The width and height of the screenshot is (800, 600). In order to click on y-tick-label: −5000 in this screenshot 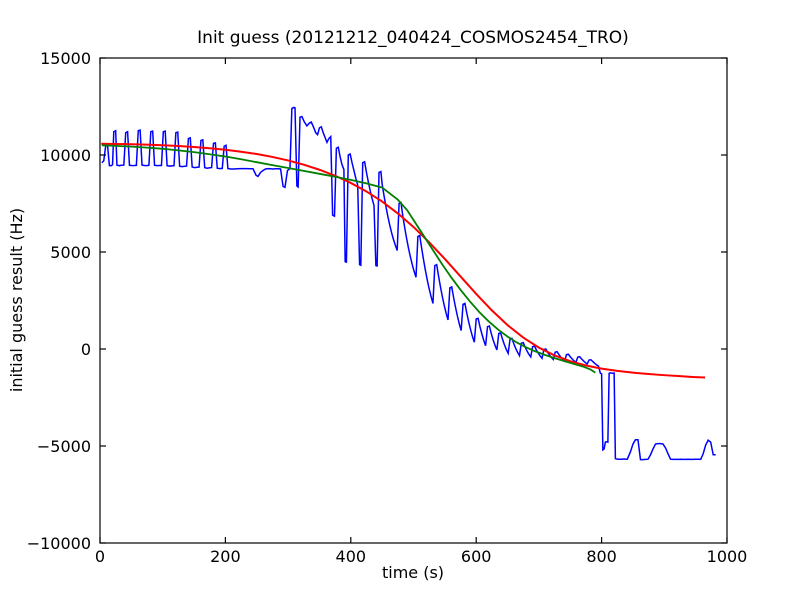, I will do `click(64, 446)`.